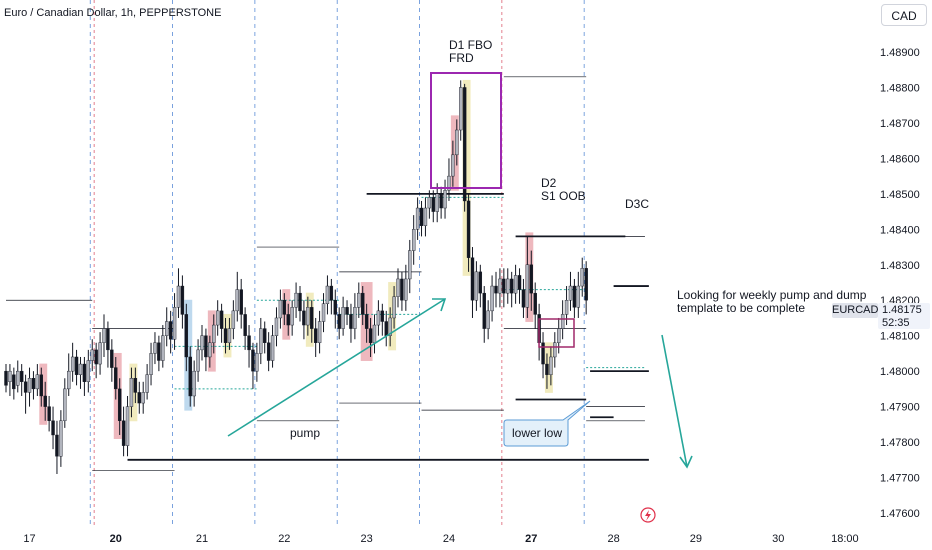 Image resolution: width=932 pixels, height=550 pixels. What do you see at coordinates (741, 308) in the screenshot?
I see `note-line-2: template to be complete` at bounding box center [741, 308].